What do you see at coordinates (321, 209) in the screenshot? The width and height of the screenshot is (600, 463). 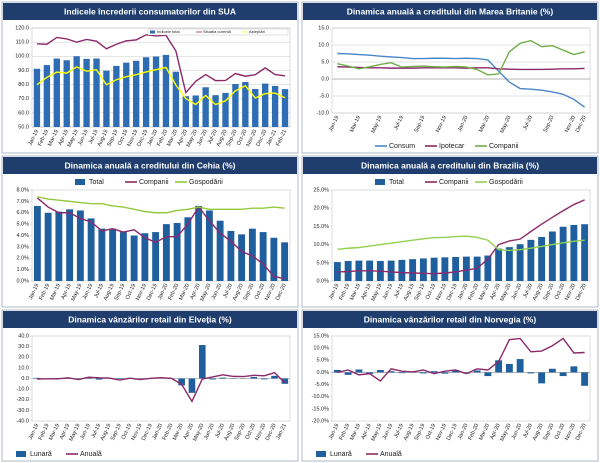 I see `y-tick-label: 20.0%` at bounding box center [321, 209].